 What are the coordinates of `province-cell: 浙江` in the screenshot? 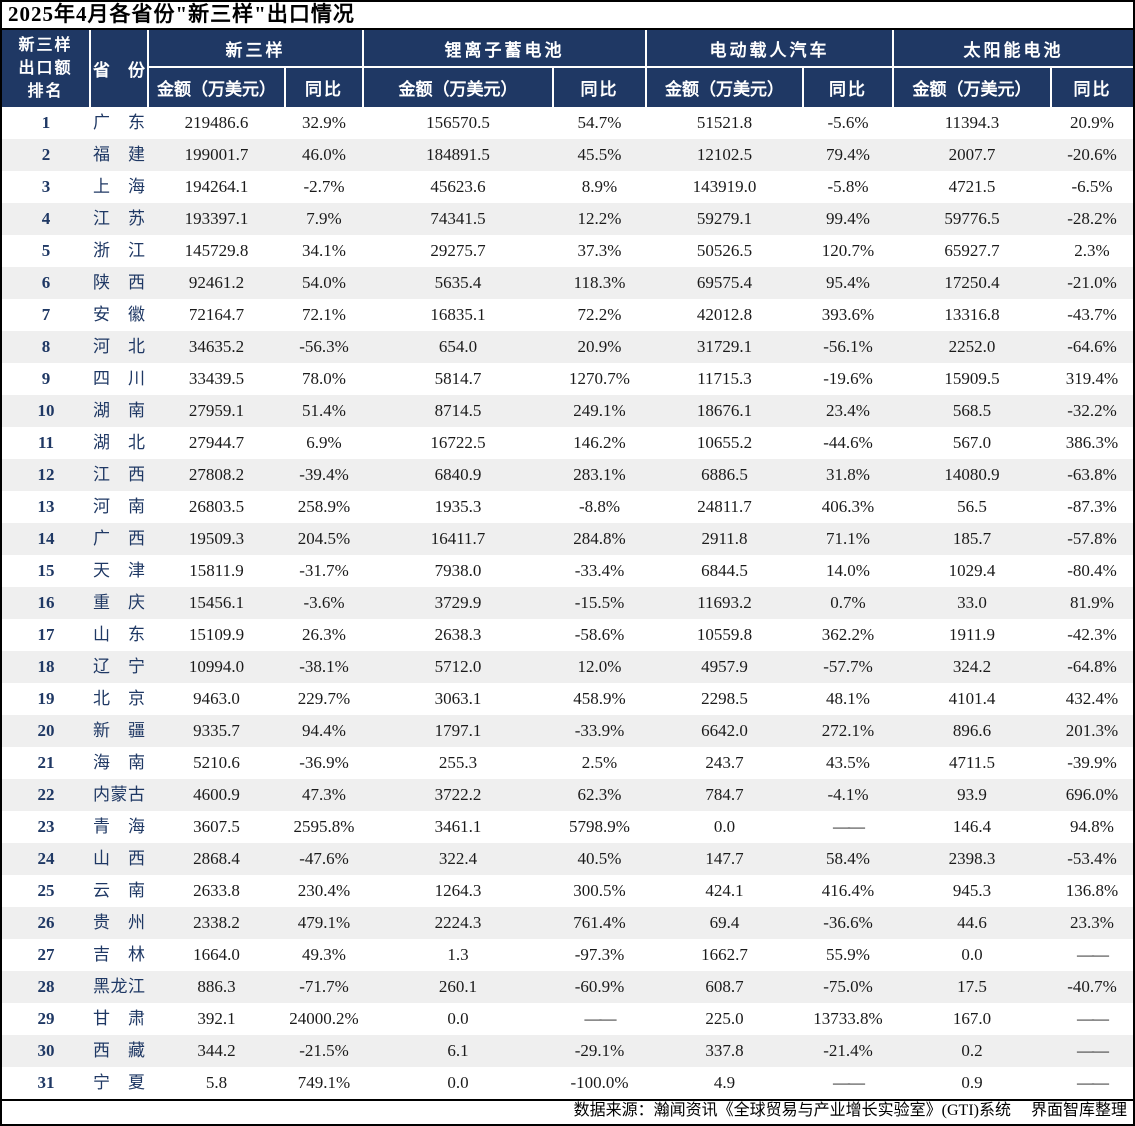 It's located at (119, 251).